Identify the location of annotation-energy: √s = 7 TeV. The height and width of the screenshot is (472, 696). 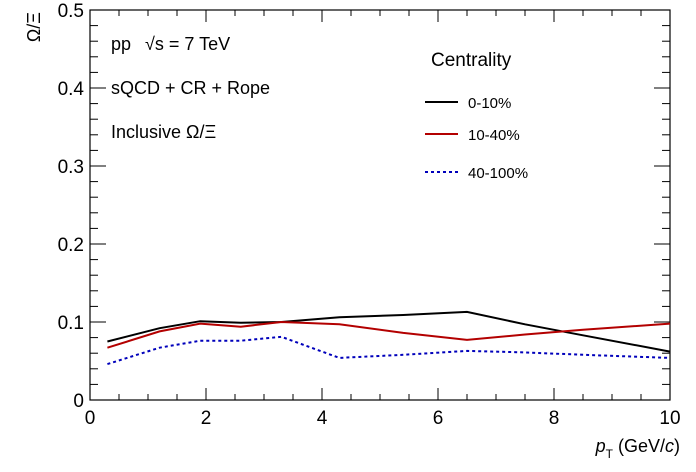
(187, 44).